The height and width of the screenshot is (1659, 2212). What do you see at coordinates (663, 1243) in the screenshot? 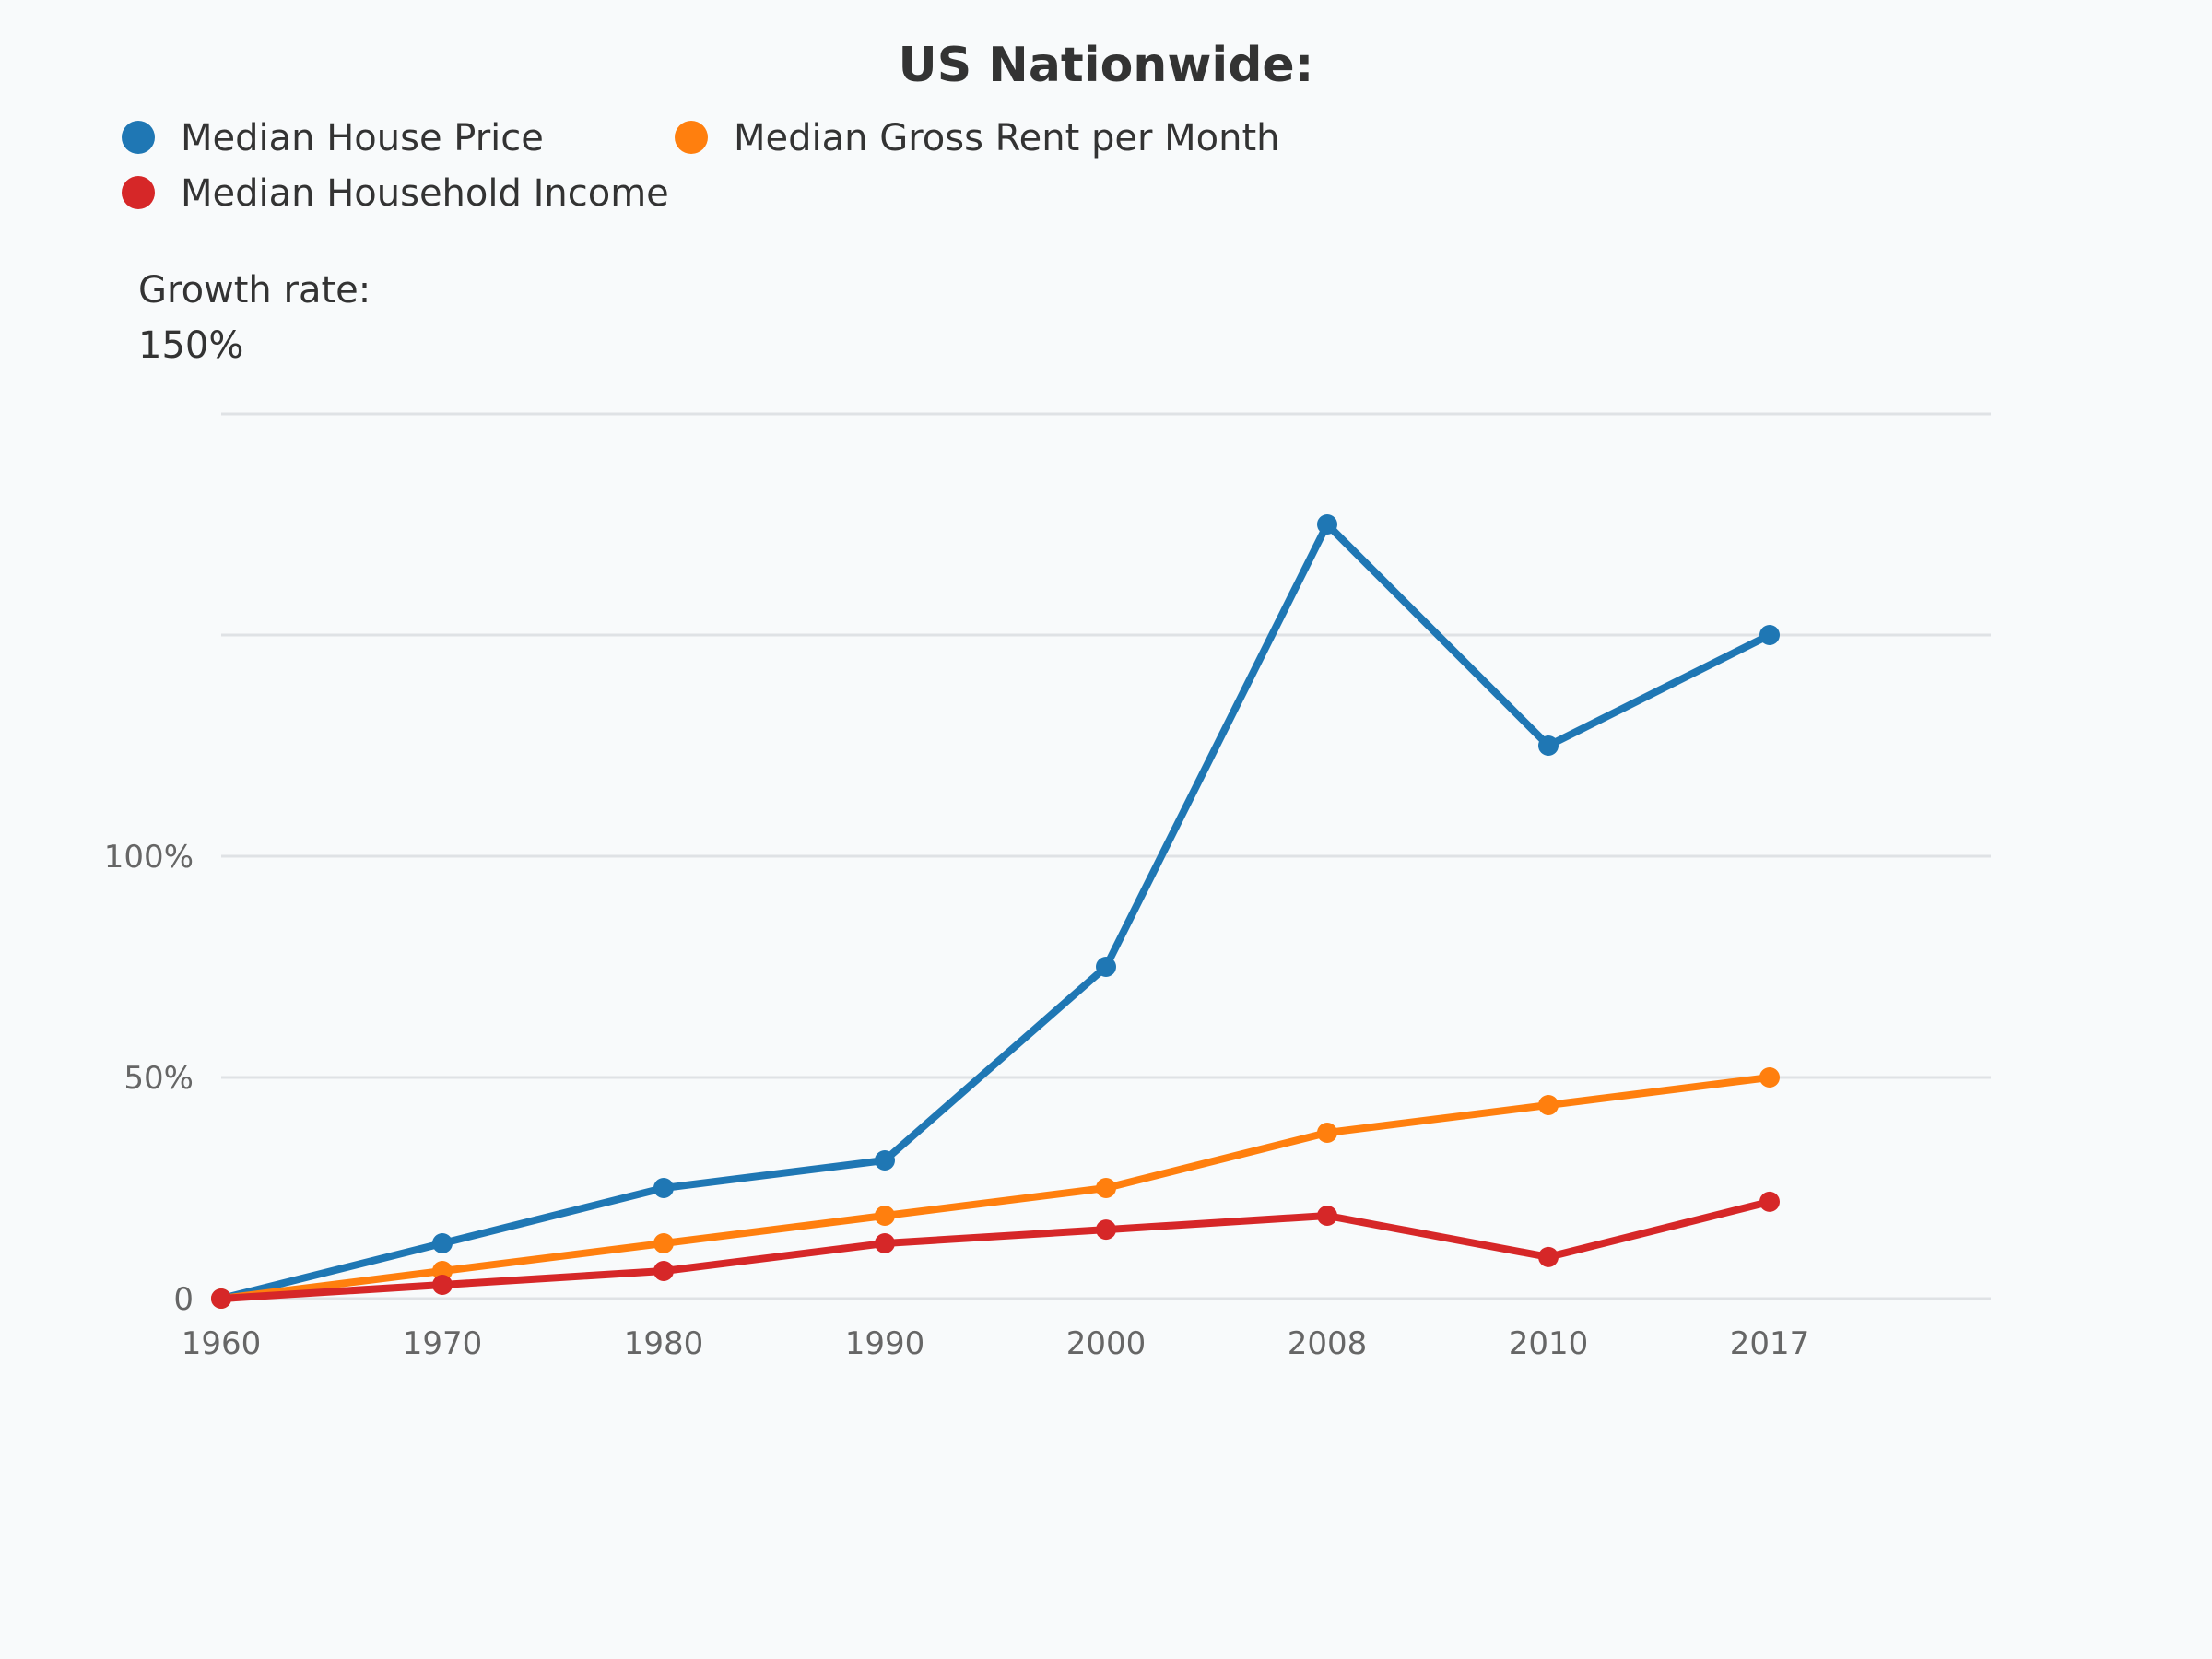
I see `data-point-median-gross-rent-per-month-1980` at bounding box center [663, 1243].